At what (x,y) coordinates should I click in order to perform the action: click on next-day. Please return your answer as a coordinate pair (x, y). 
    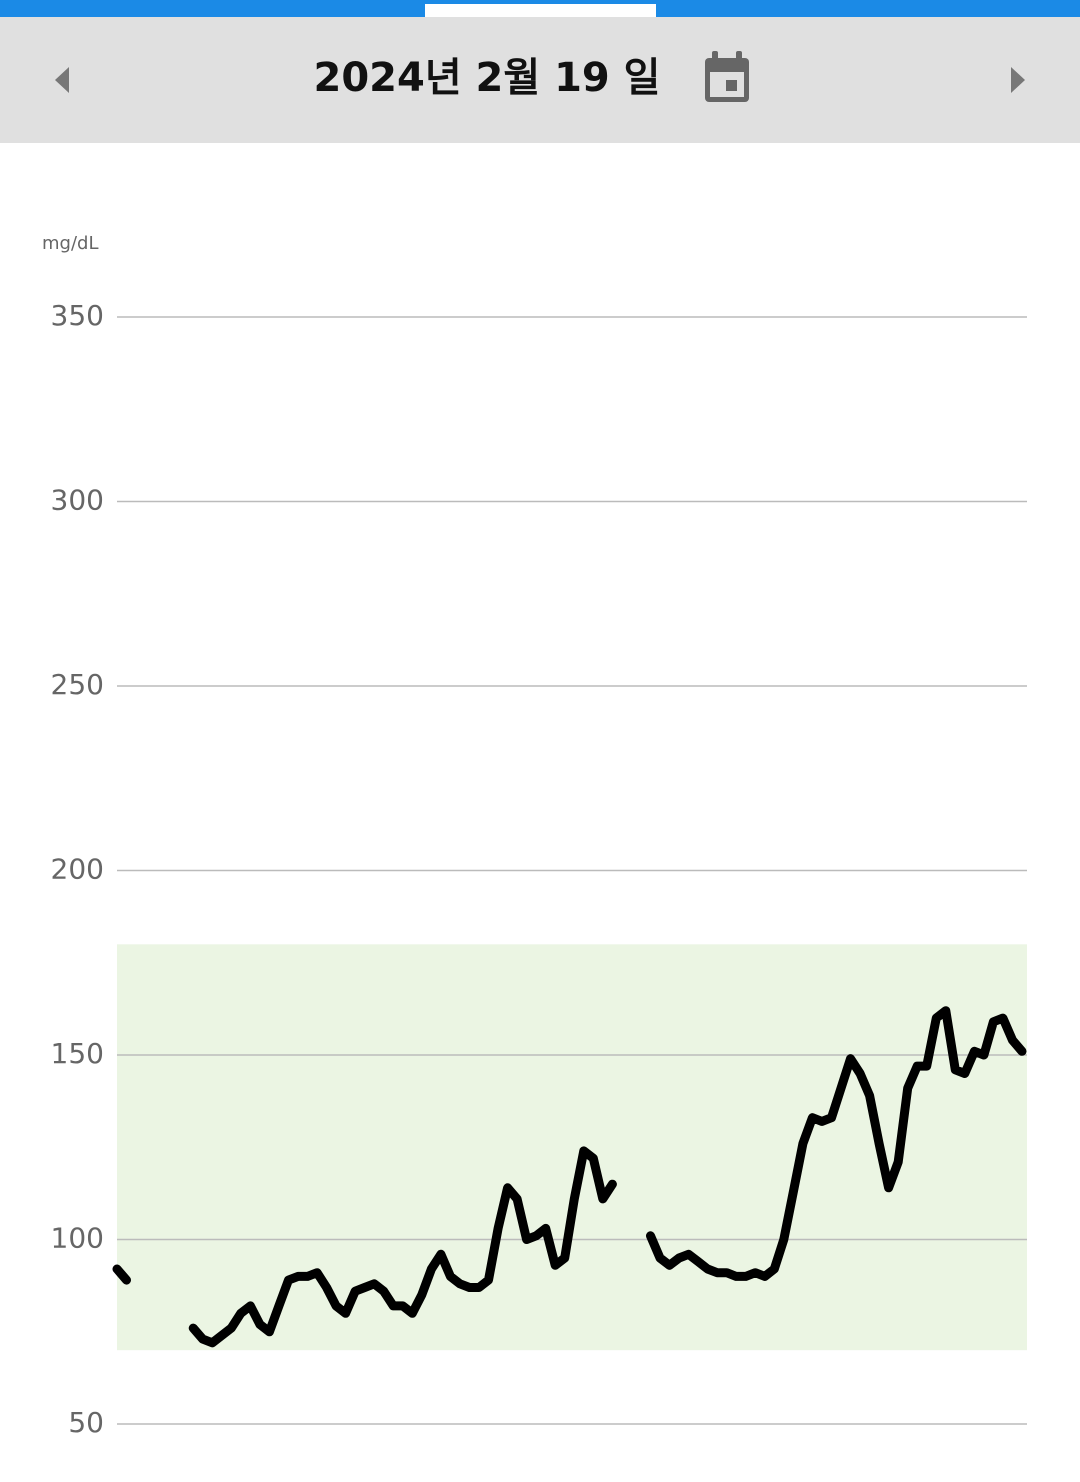
    Looking at the image, I should click on (1018, 80).